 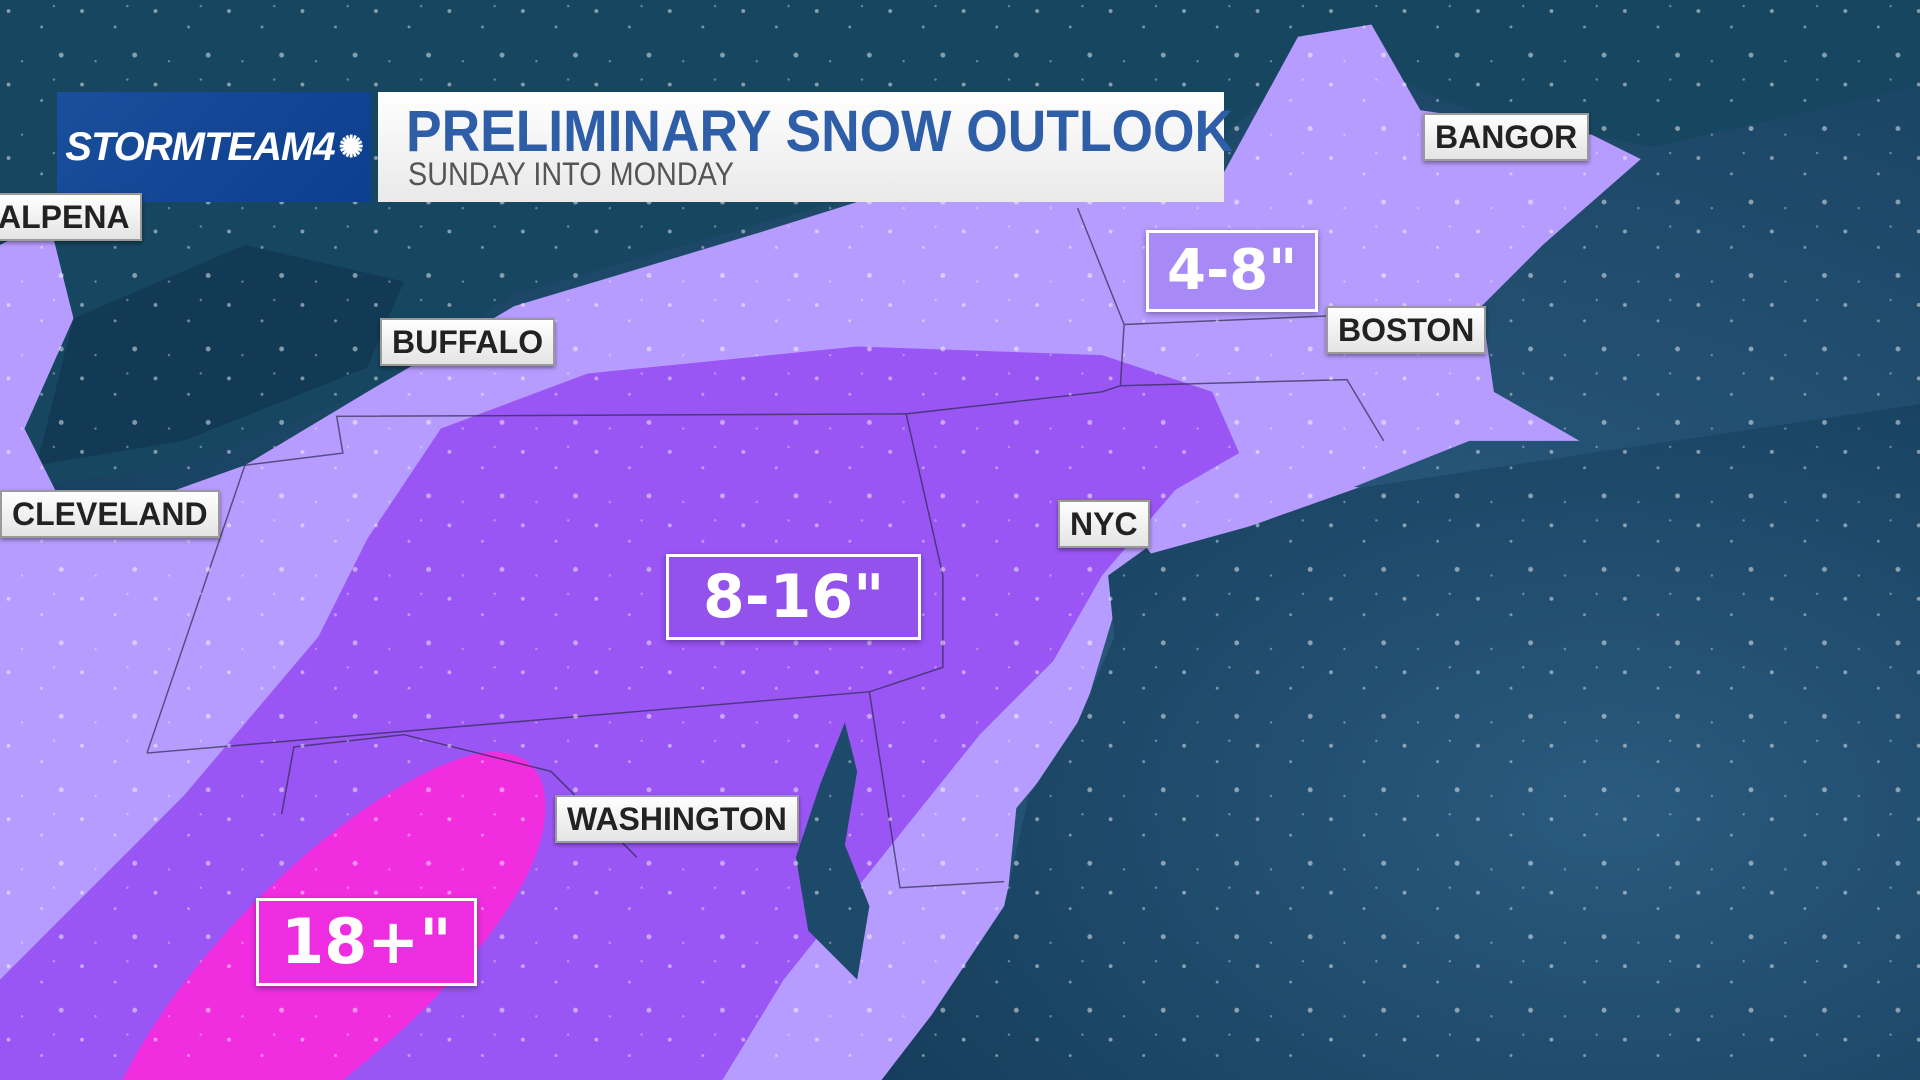 What do you see at coordinates (468, 342) in the screenshot?
I see `city-label-buffalo: BUFFALO` at bounding box center [468, 342].